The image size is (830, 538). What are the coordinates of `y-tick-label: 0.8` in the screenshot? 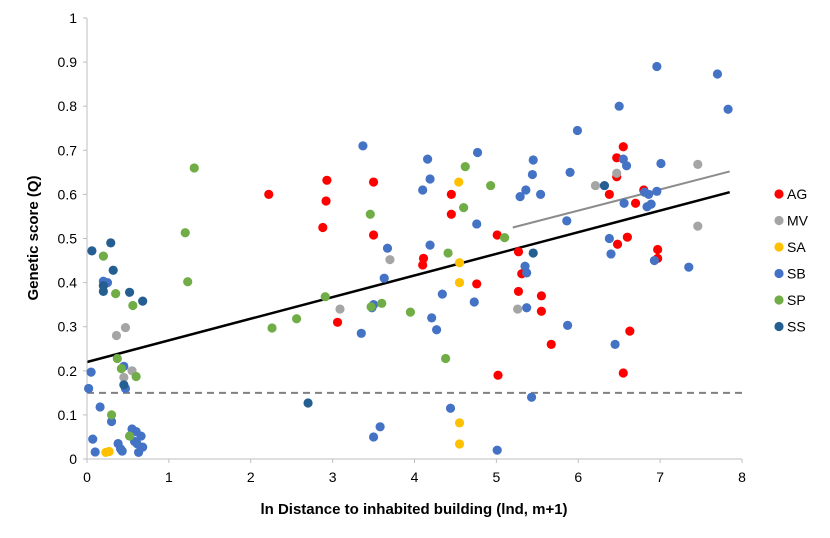 It's located at (68, 106).